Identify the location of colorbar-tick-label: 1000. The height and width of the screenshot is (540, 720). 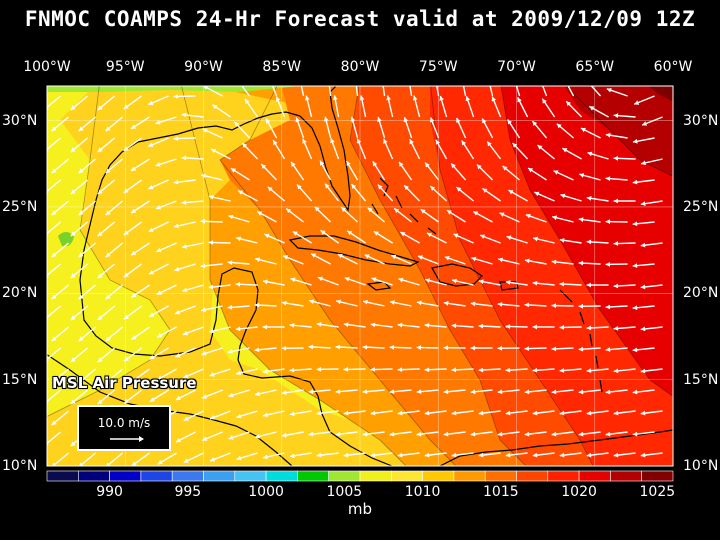
(266, 492).